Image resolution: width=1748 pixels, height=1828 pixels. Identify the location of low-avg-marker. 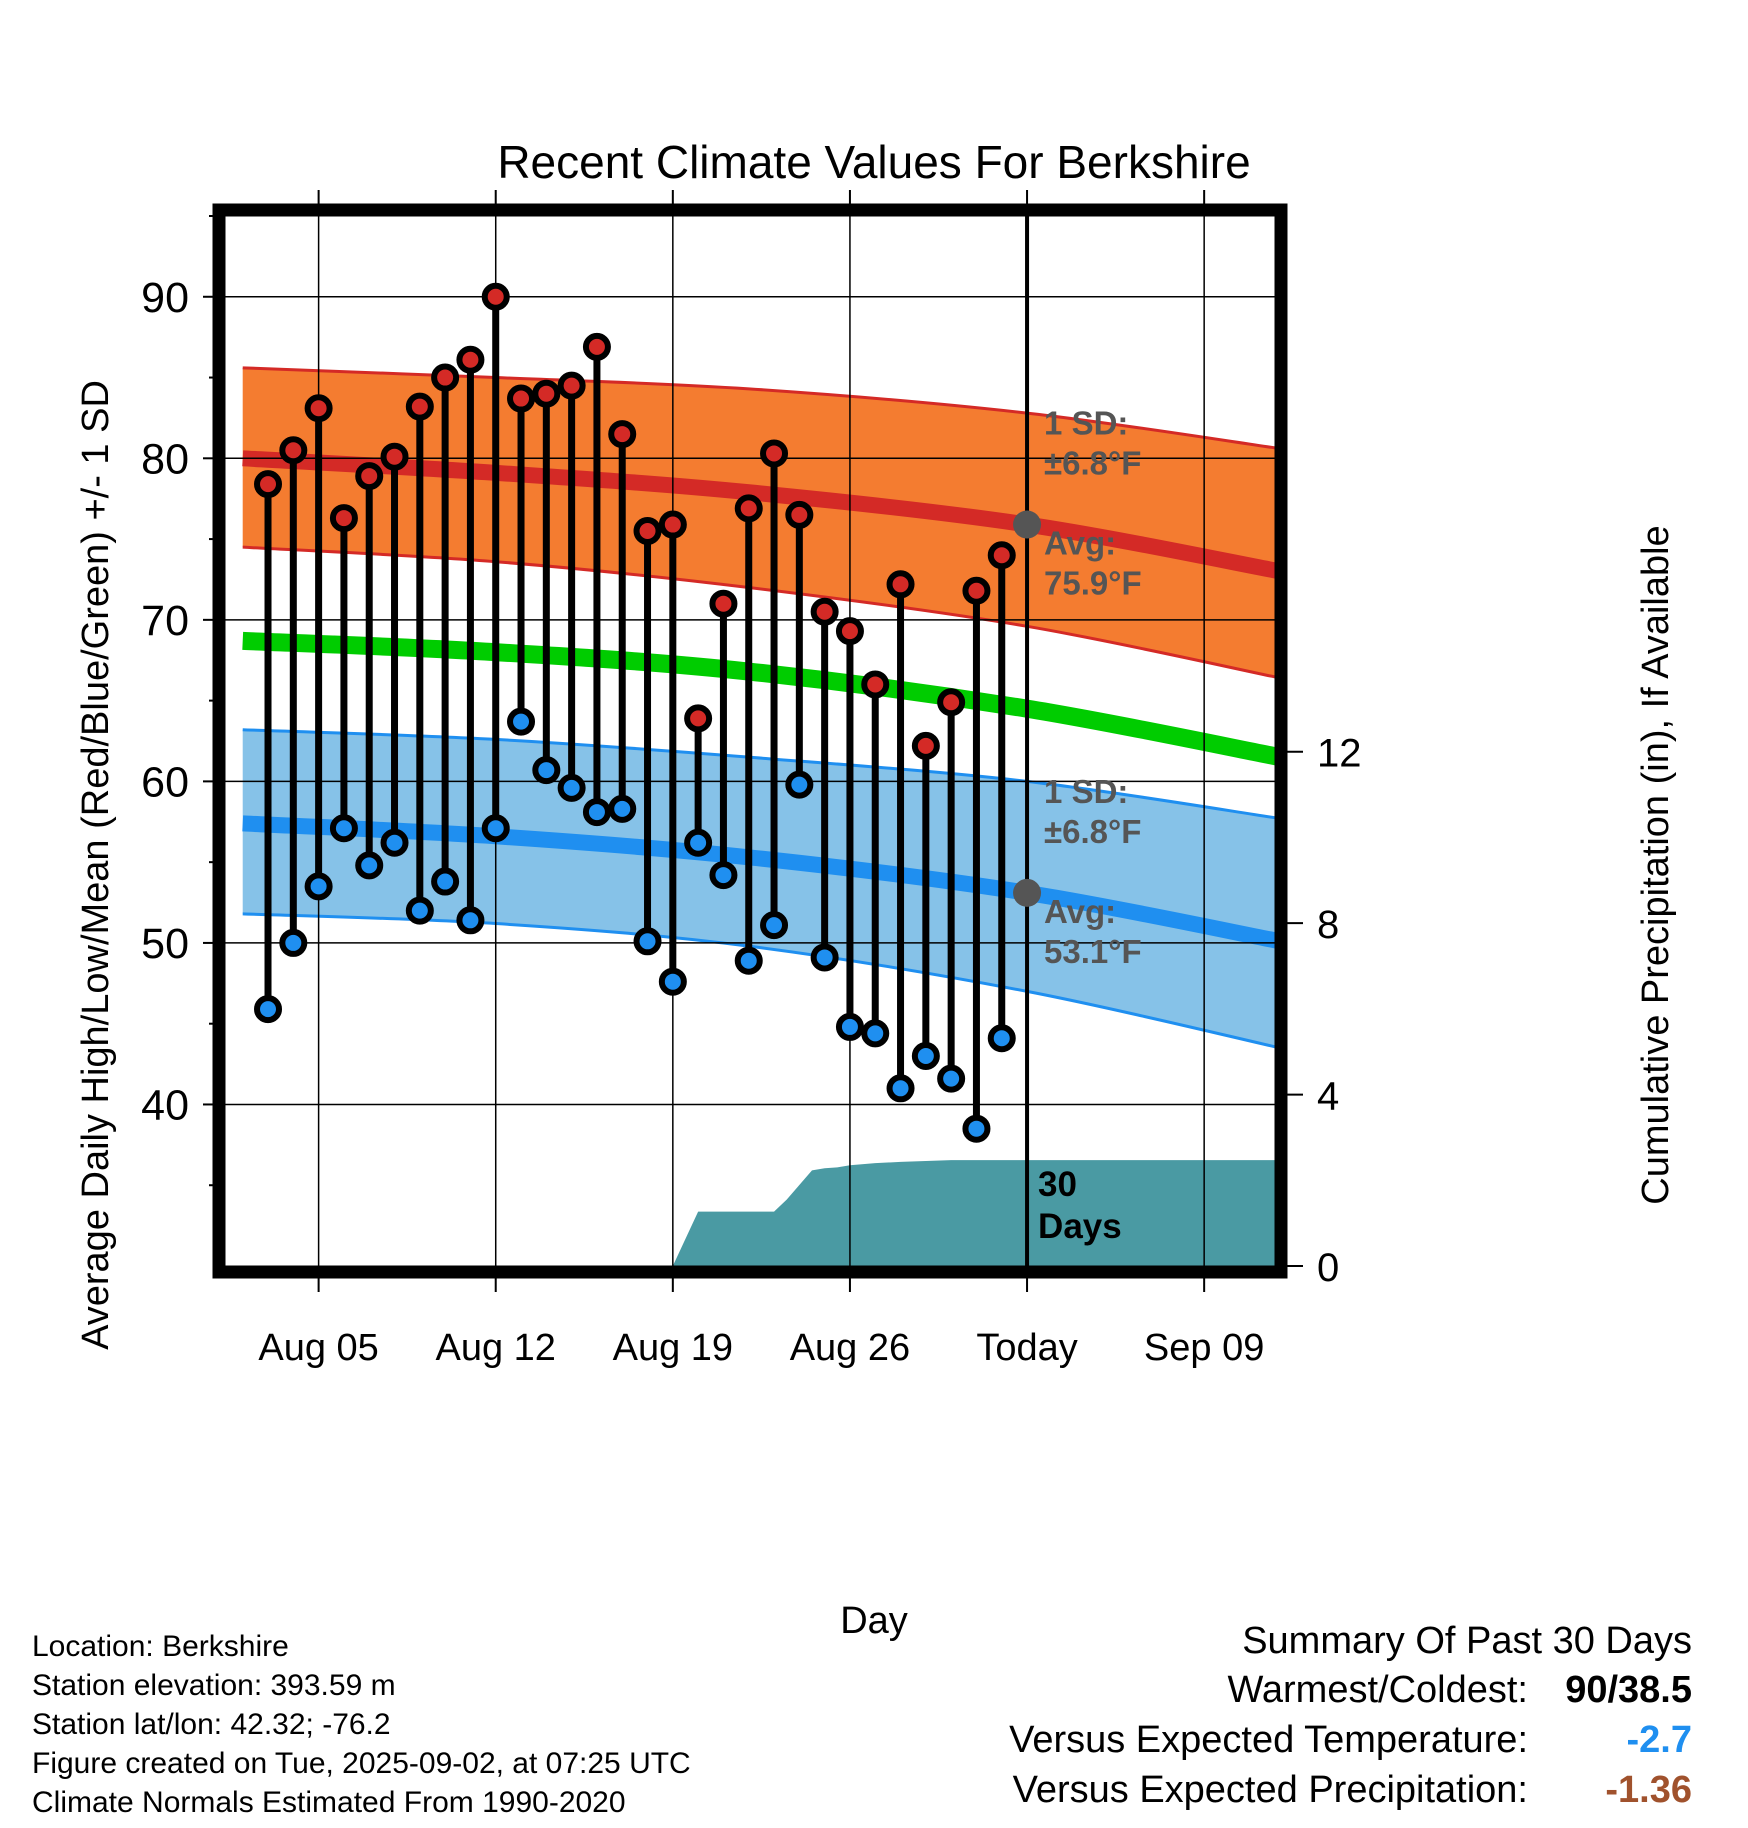
(1027, 892).